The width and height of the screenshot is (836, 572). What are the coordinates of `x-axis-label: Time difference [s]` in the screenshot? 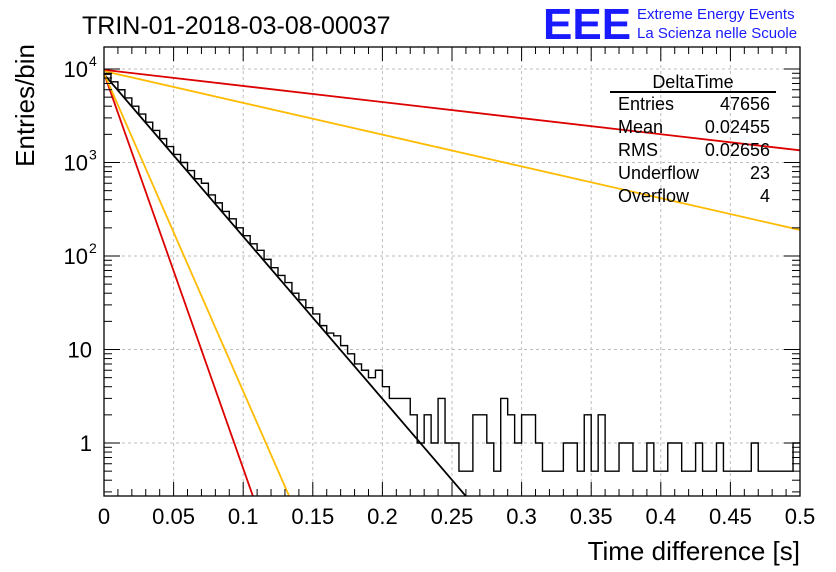 It's located at (694, 551).